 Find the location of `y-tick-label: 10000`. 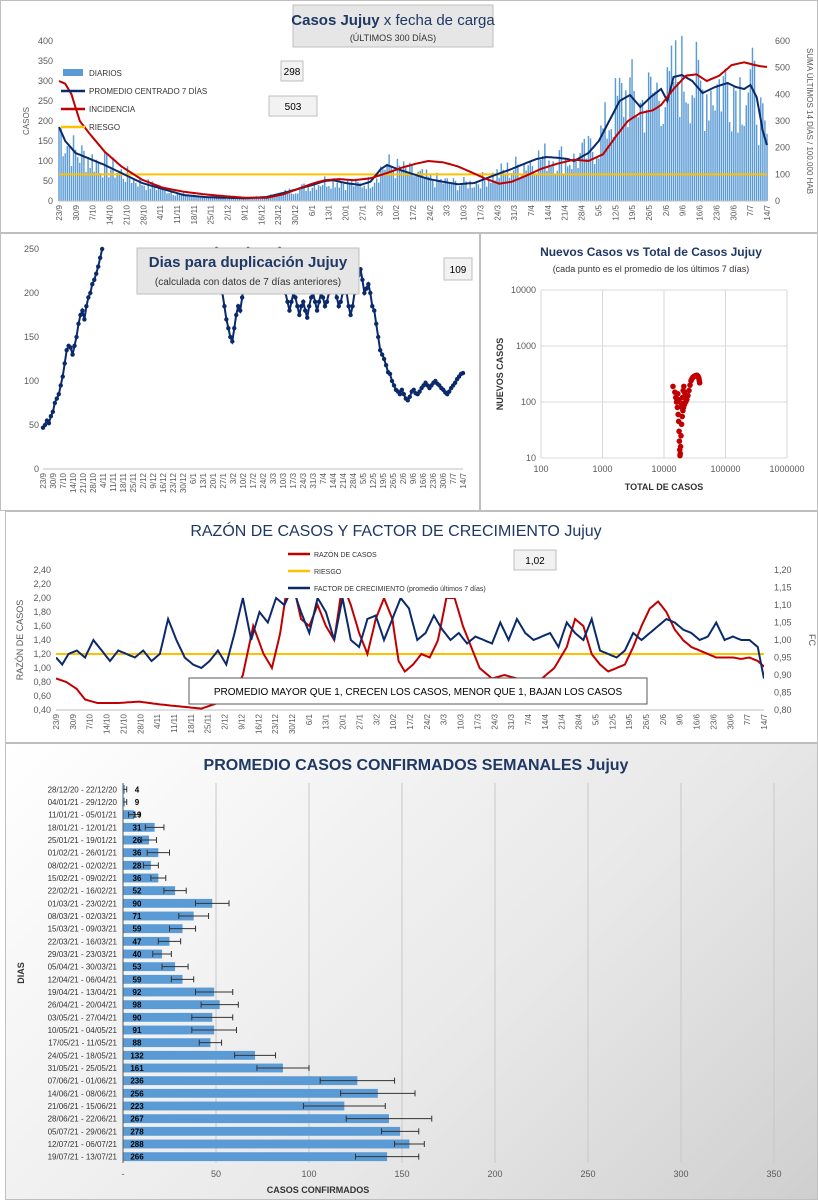

y-tick-label: 10000 is located at coordinates (523, 290).